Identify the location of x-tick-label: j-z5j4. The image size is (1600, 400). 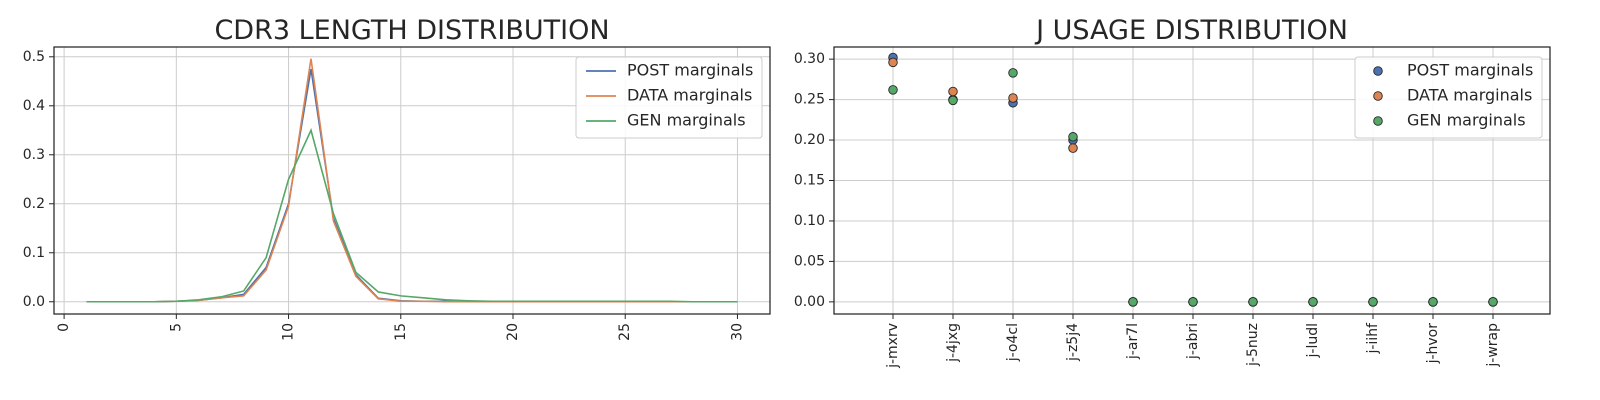
(1073, 342).